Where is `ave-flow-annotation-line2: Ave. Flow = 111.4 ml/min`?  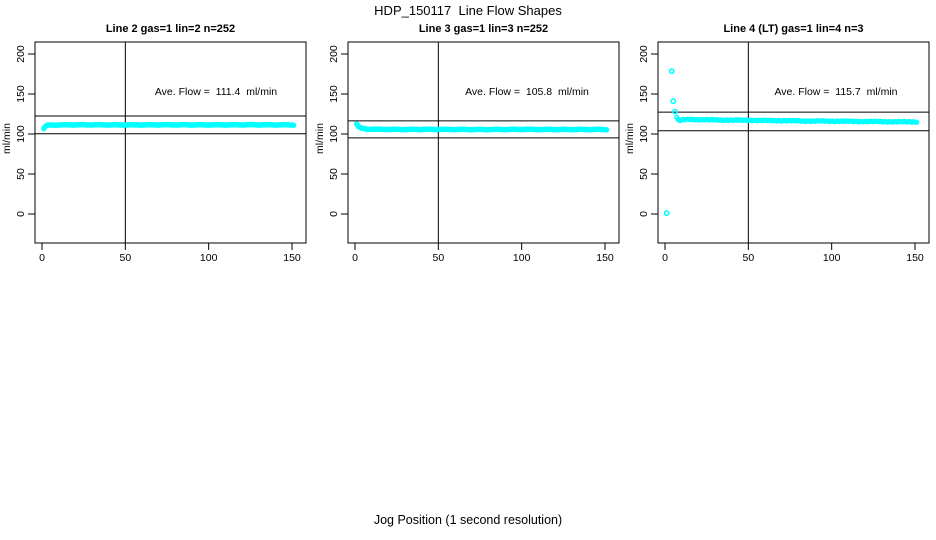 ave-flow-annotation-line2: Ave. Flow = 111.4 ml/min is located at coordinates (216, 92).